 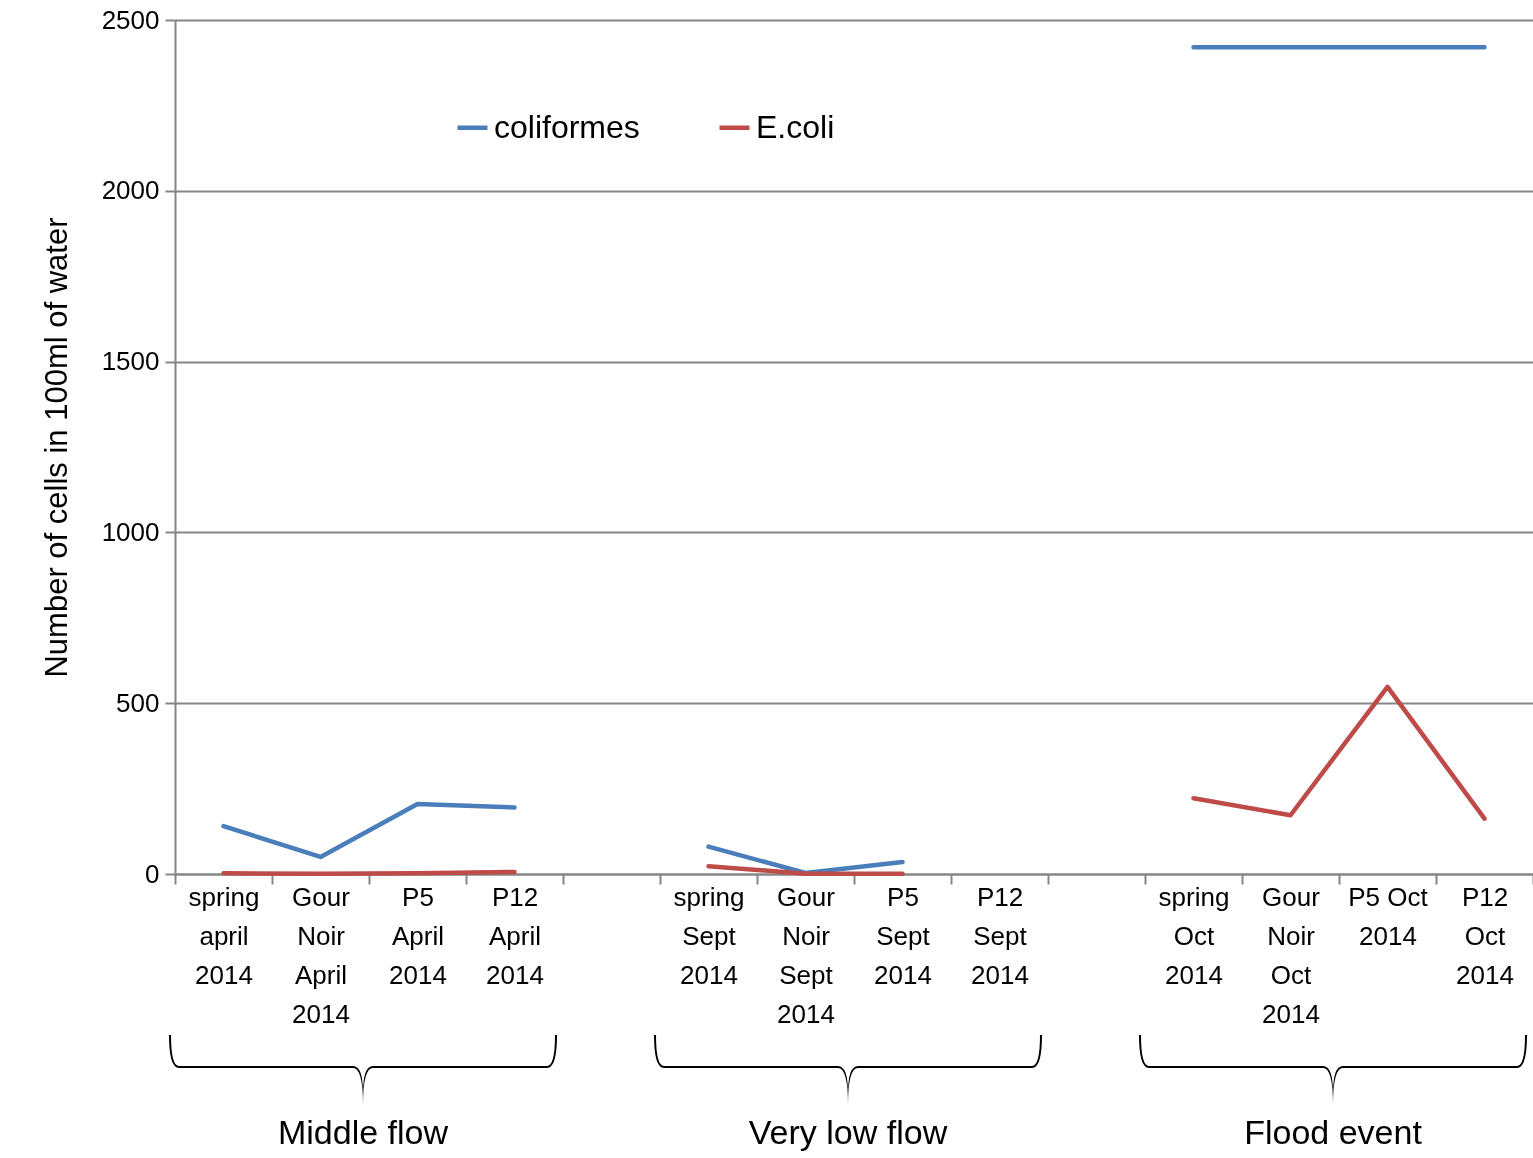 I want to click on text: Very low flow, so click(x=848, y=1132).